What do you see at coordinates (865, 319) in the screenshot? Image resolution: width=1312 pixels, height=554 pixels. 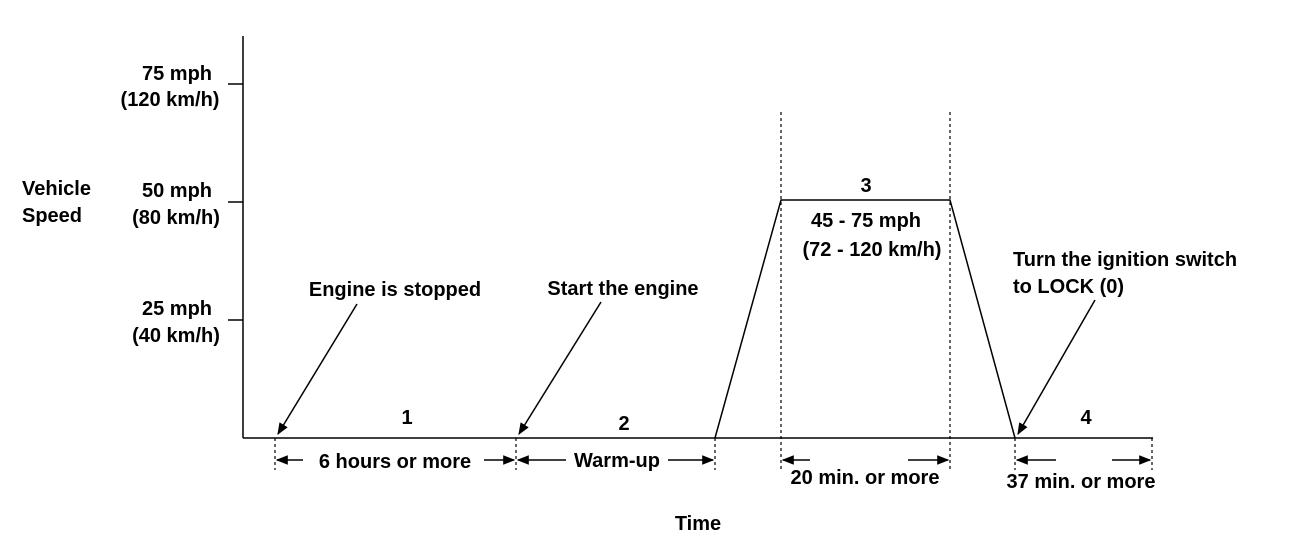 I see `speed-profile` at bounding box center [865, 319].